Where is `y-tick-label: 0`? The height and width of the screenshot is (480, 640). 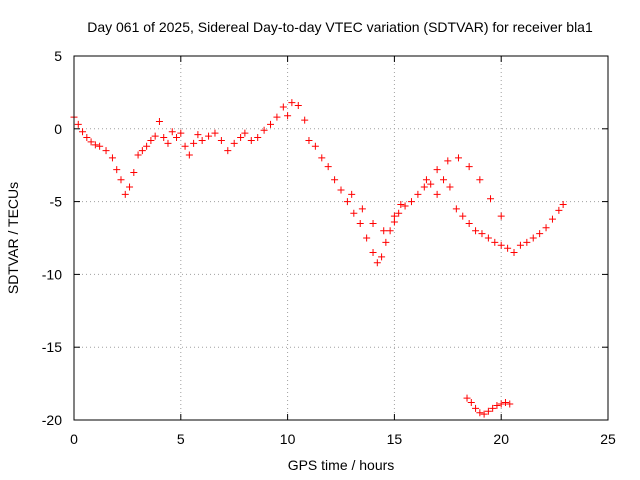
y-tick-label: 0 is located at coordinates (58, 129).